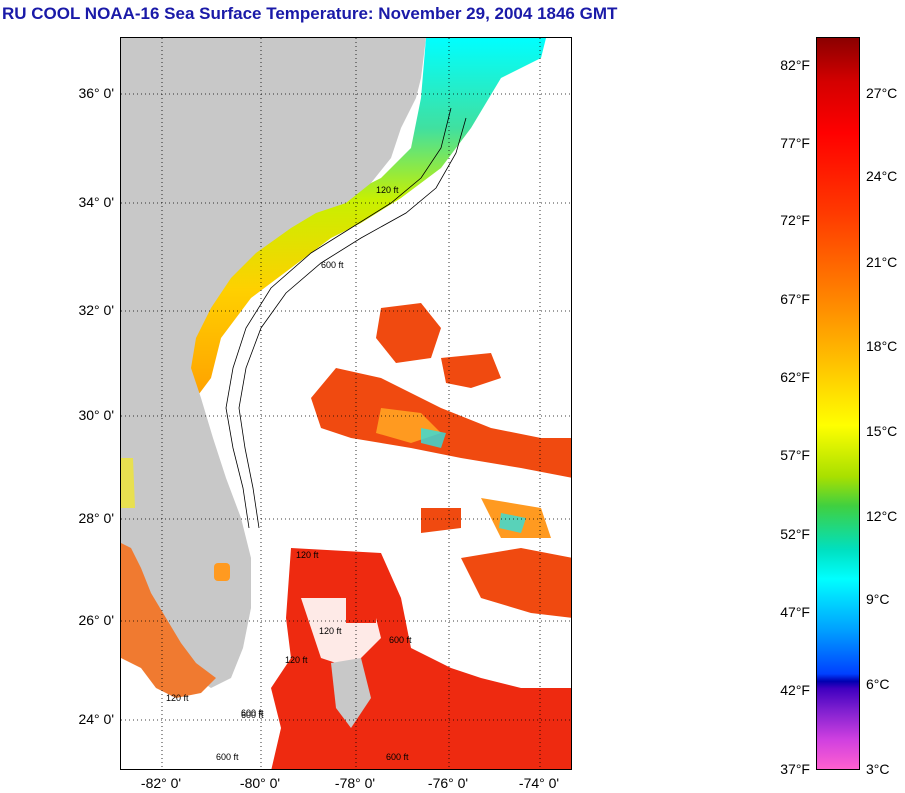 This screenshot has width=905, height=793. Describe the element at coordinates (878, 769) in the screenshot. I see `cb-c-3: 3°C` at that location.